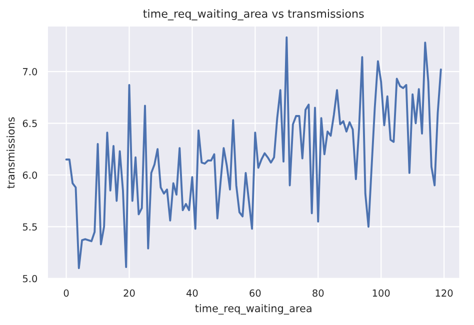  I want to click on x-tick-label: 100, so click(381, 293).